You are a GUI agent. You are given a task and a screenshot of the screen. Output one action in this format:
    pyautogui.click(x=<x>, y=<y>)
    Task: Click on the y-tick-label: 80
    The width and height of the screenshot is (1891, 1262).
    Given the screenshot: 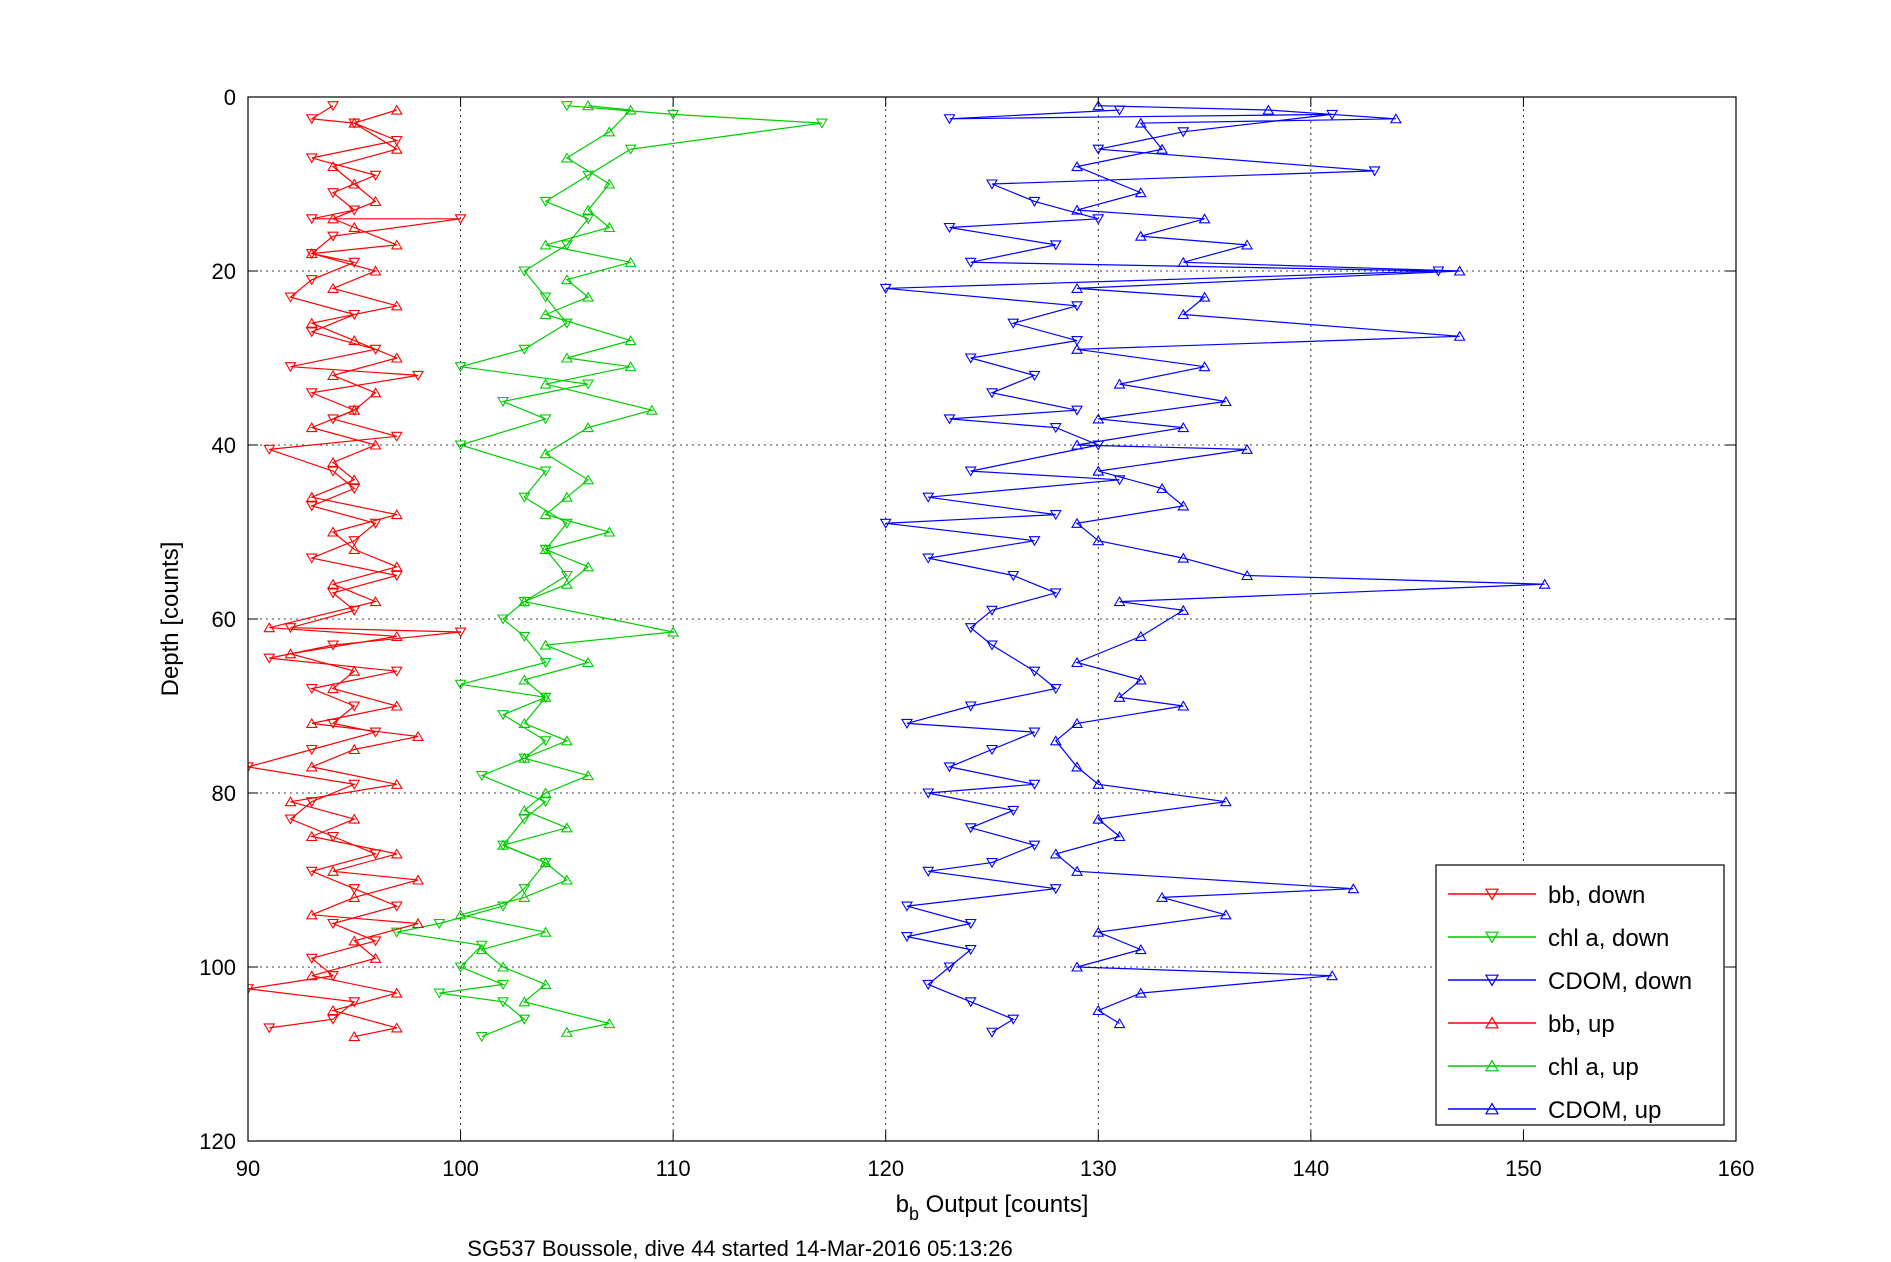 What is the action you would take?
    pyautogui.click(x=224, y=793)
    